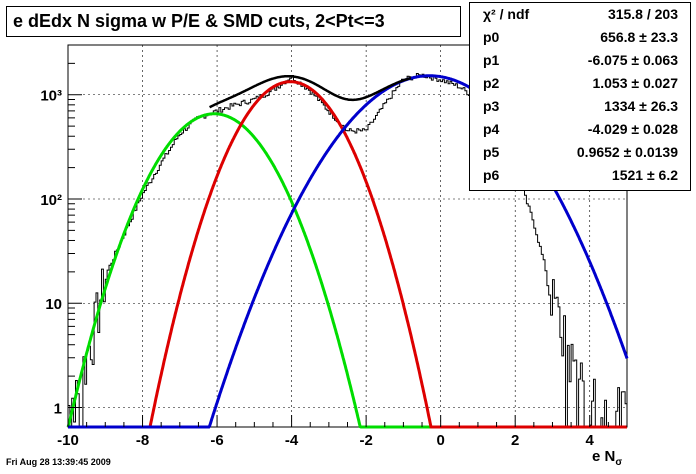  I want to click on chart-title: e dEdx N sigma w P/E & SMD cuts, 2<Pt<=3, so click(233, 21).